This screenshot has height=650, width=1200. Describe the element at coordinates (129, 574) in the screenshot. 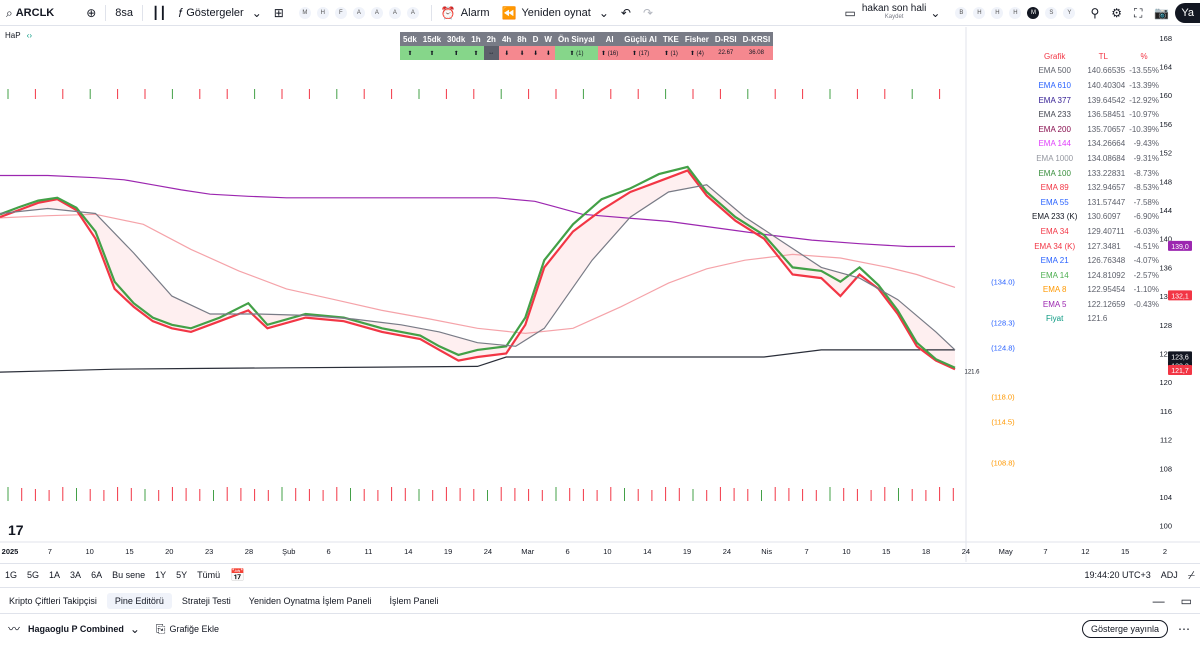

I see `range-button: Bu sene` at that location.